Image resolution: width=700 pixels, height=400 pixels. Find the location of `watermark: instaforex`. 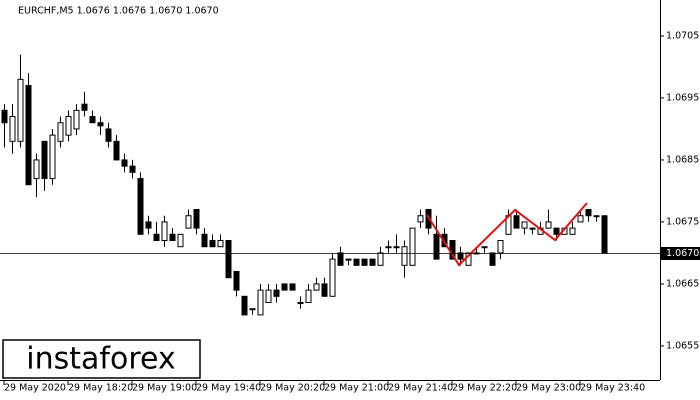

watermark: instaforex is located at coordinates (100, 359).